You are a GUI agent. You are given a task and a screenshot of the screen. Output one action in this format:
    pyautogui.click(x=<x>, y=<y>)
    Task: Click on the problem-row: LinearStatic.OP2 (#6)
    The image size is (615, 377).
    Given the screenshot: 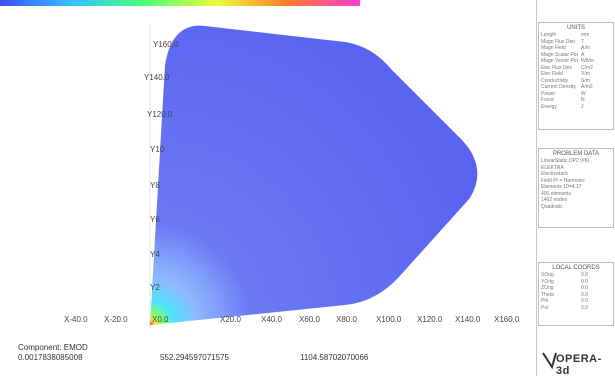 What is the action you would take?
    pyautogui.click(x=565, y=161)
    